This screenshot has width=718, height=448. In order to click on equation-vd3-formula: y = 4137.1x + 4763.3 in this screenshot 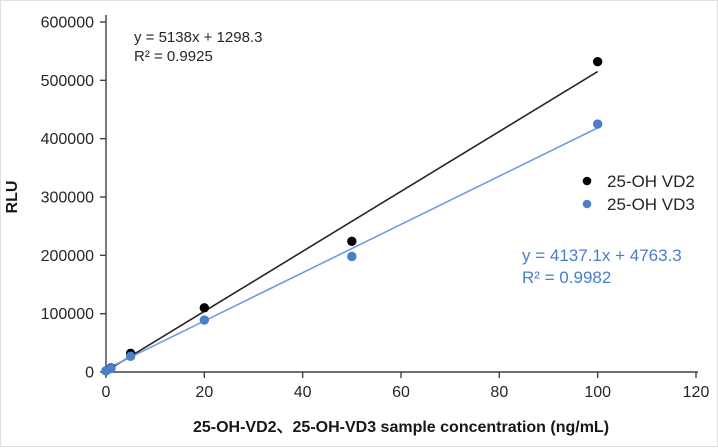, I will do `click(602, 255)`.